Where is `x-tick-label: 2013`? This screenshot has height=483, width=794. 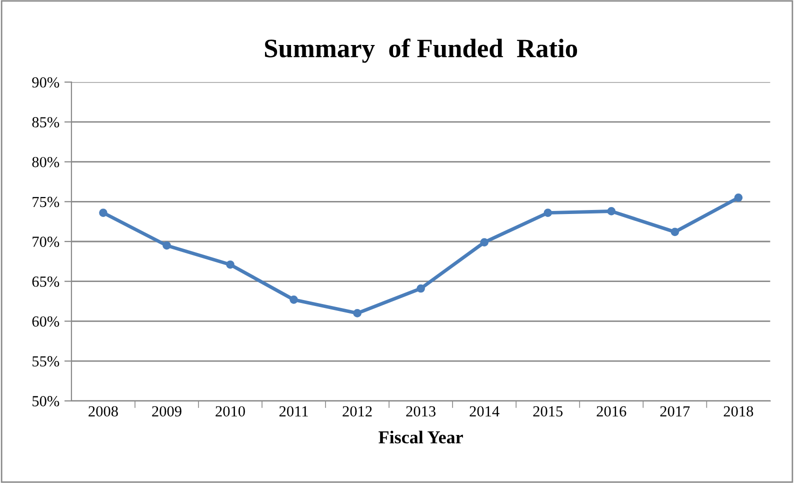
x-tick-label: 2013 is located at coordinates (421, 411).